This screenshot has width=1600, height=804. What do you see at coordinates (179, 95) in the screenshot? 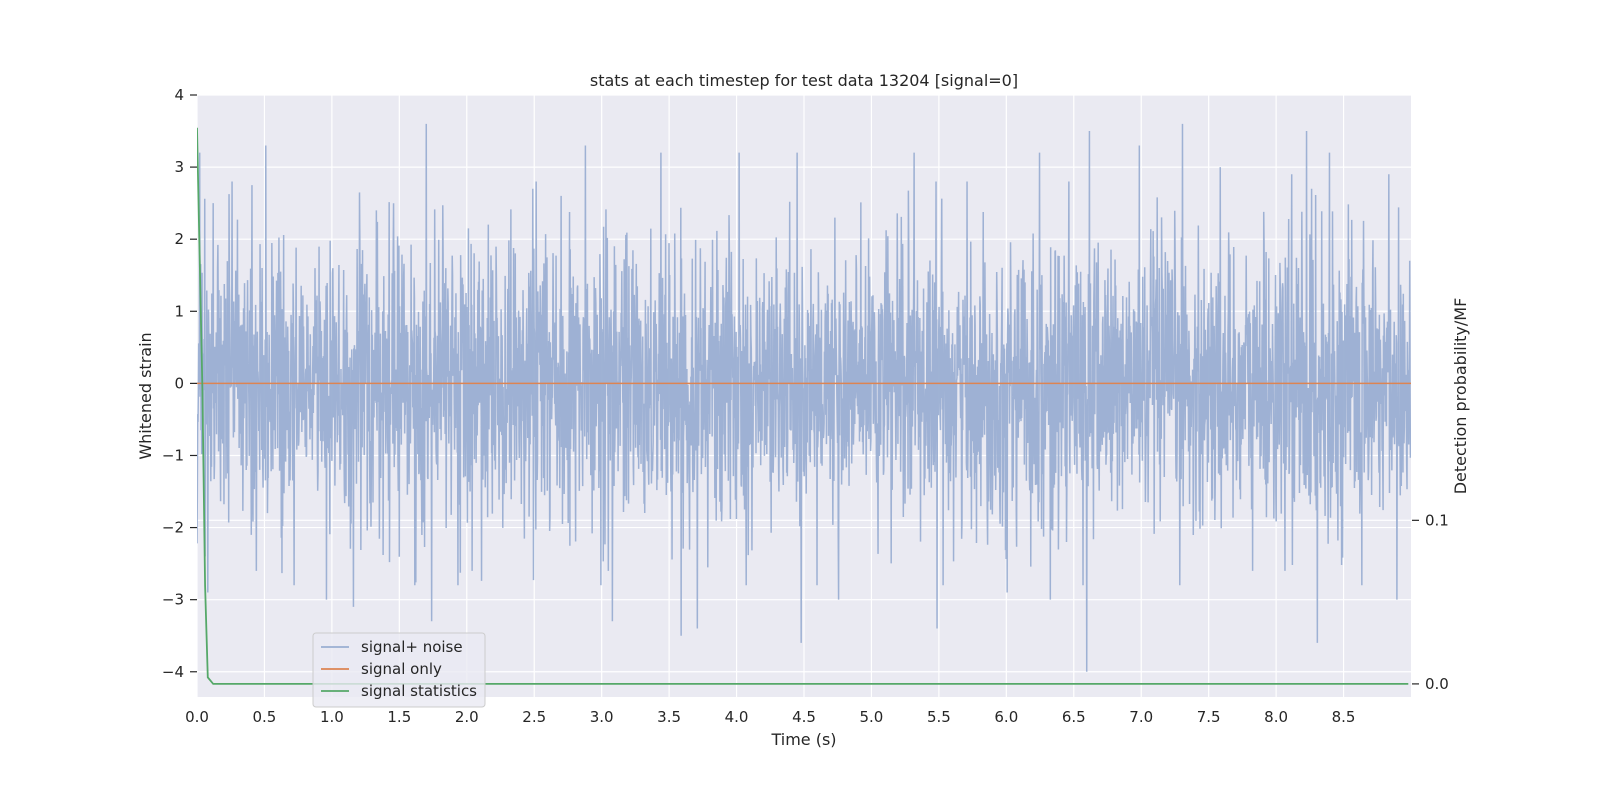
I see `y-tick-label: 4` at bounding box center [179, 95].